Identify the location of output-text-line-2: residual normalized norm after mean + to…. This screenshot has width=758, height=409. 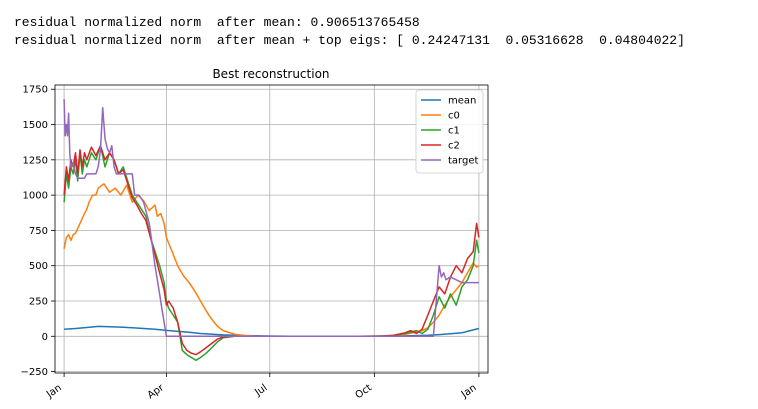
(349, 40).